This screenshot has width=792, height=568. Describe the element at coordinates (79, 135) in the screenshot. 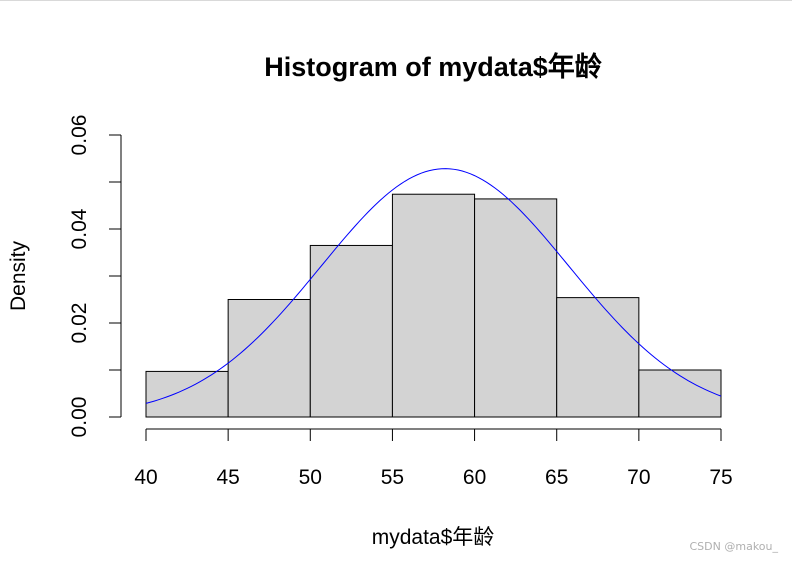

I see `y-tick-label: 0.06` at that location.